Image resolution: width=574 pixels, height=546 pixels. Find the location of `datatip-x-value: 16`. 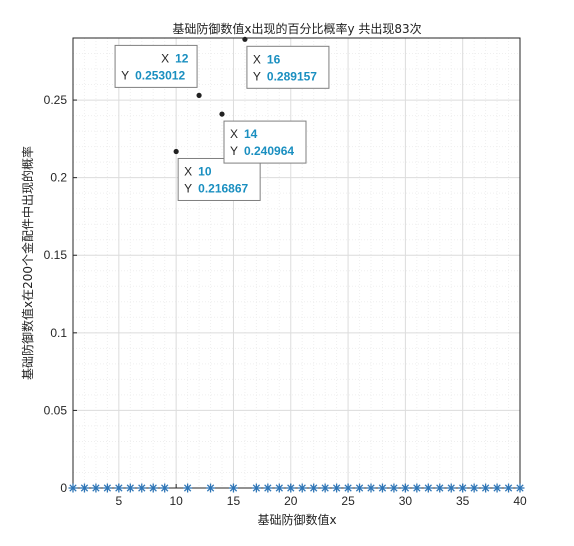

datatip-x-value: 16 is located at coordinates (274, 59).